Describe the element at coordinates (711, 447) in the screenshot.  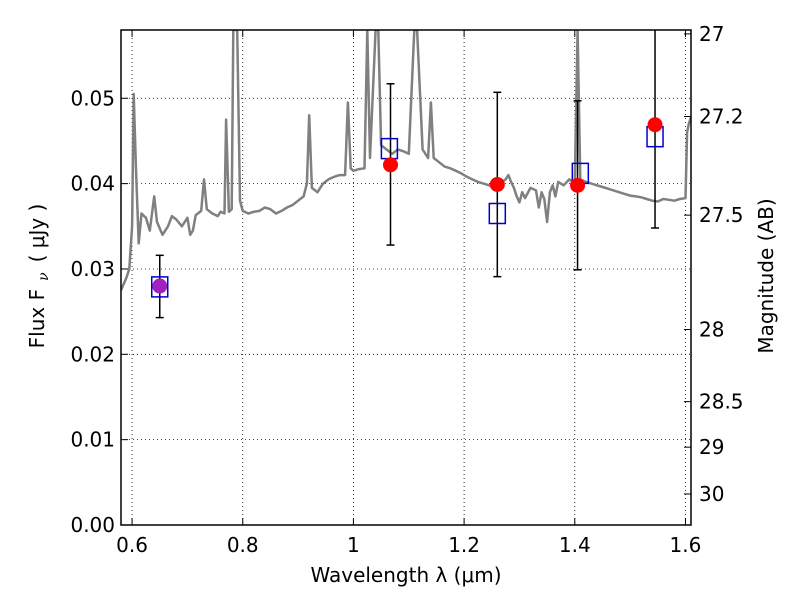
I see `right-tick-label: 29` at that location.